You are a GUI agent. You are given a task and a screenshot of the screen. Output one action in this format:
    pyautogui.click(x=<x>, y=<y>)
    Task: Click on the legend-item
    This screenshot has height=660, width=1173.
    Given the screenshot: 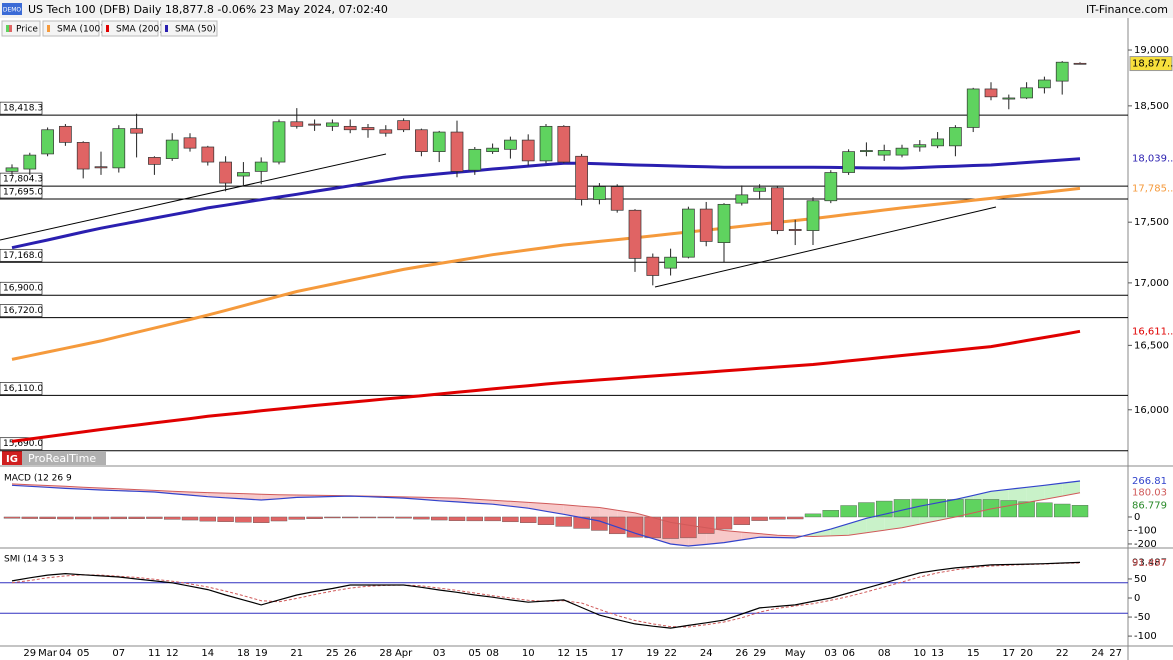 What is the action you would take?
    pyautogui.click(x=71, y=28)
    